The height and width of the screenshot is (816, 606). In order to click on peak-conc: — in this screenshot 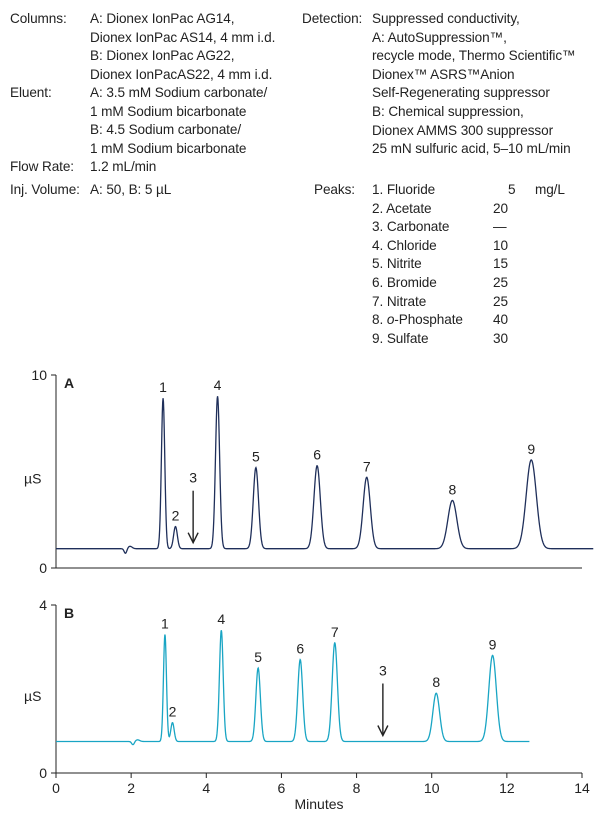, I will do `click(500, 227)`.